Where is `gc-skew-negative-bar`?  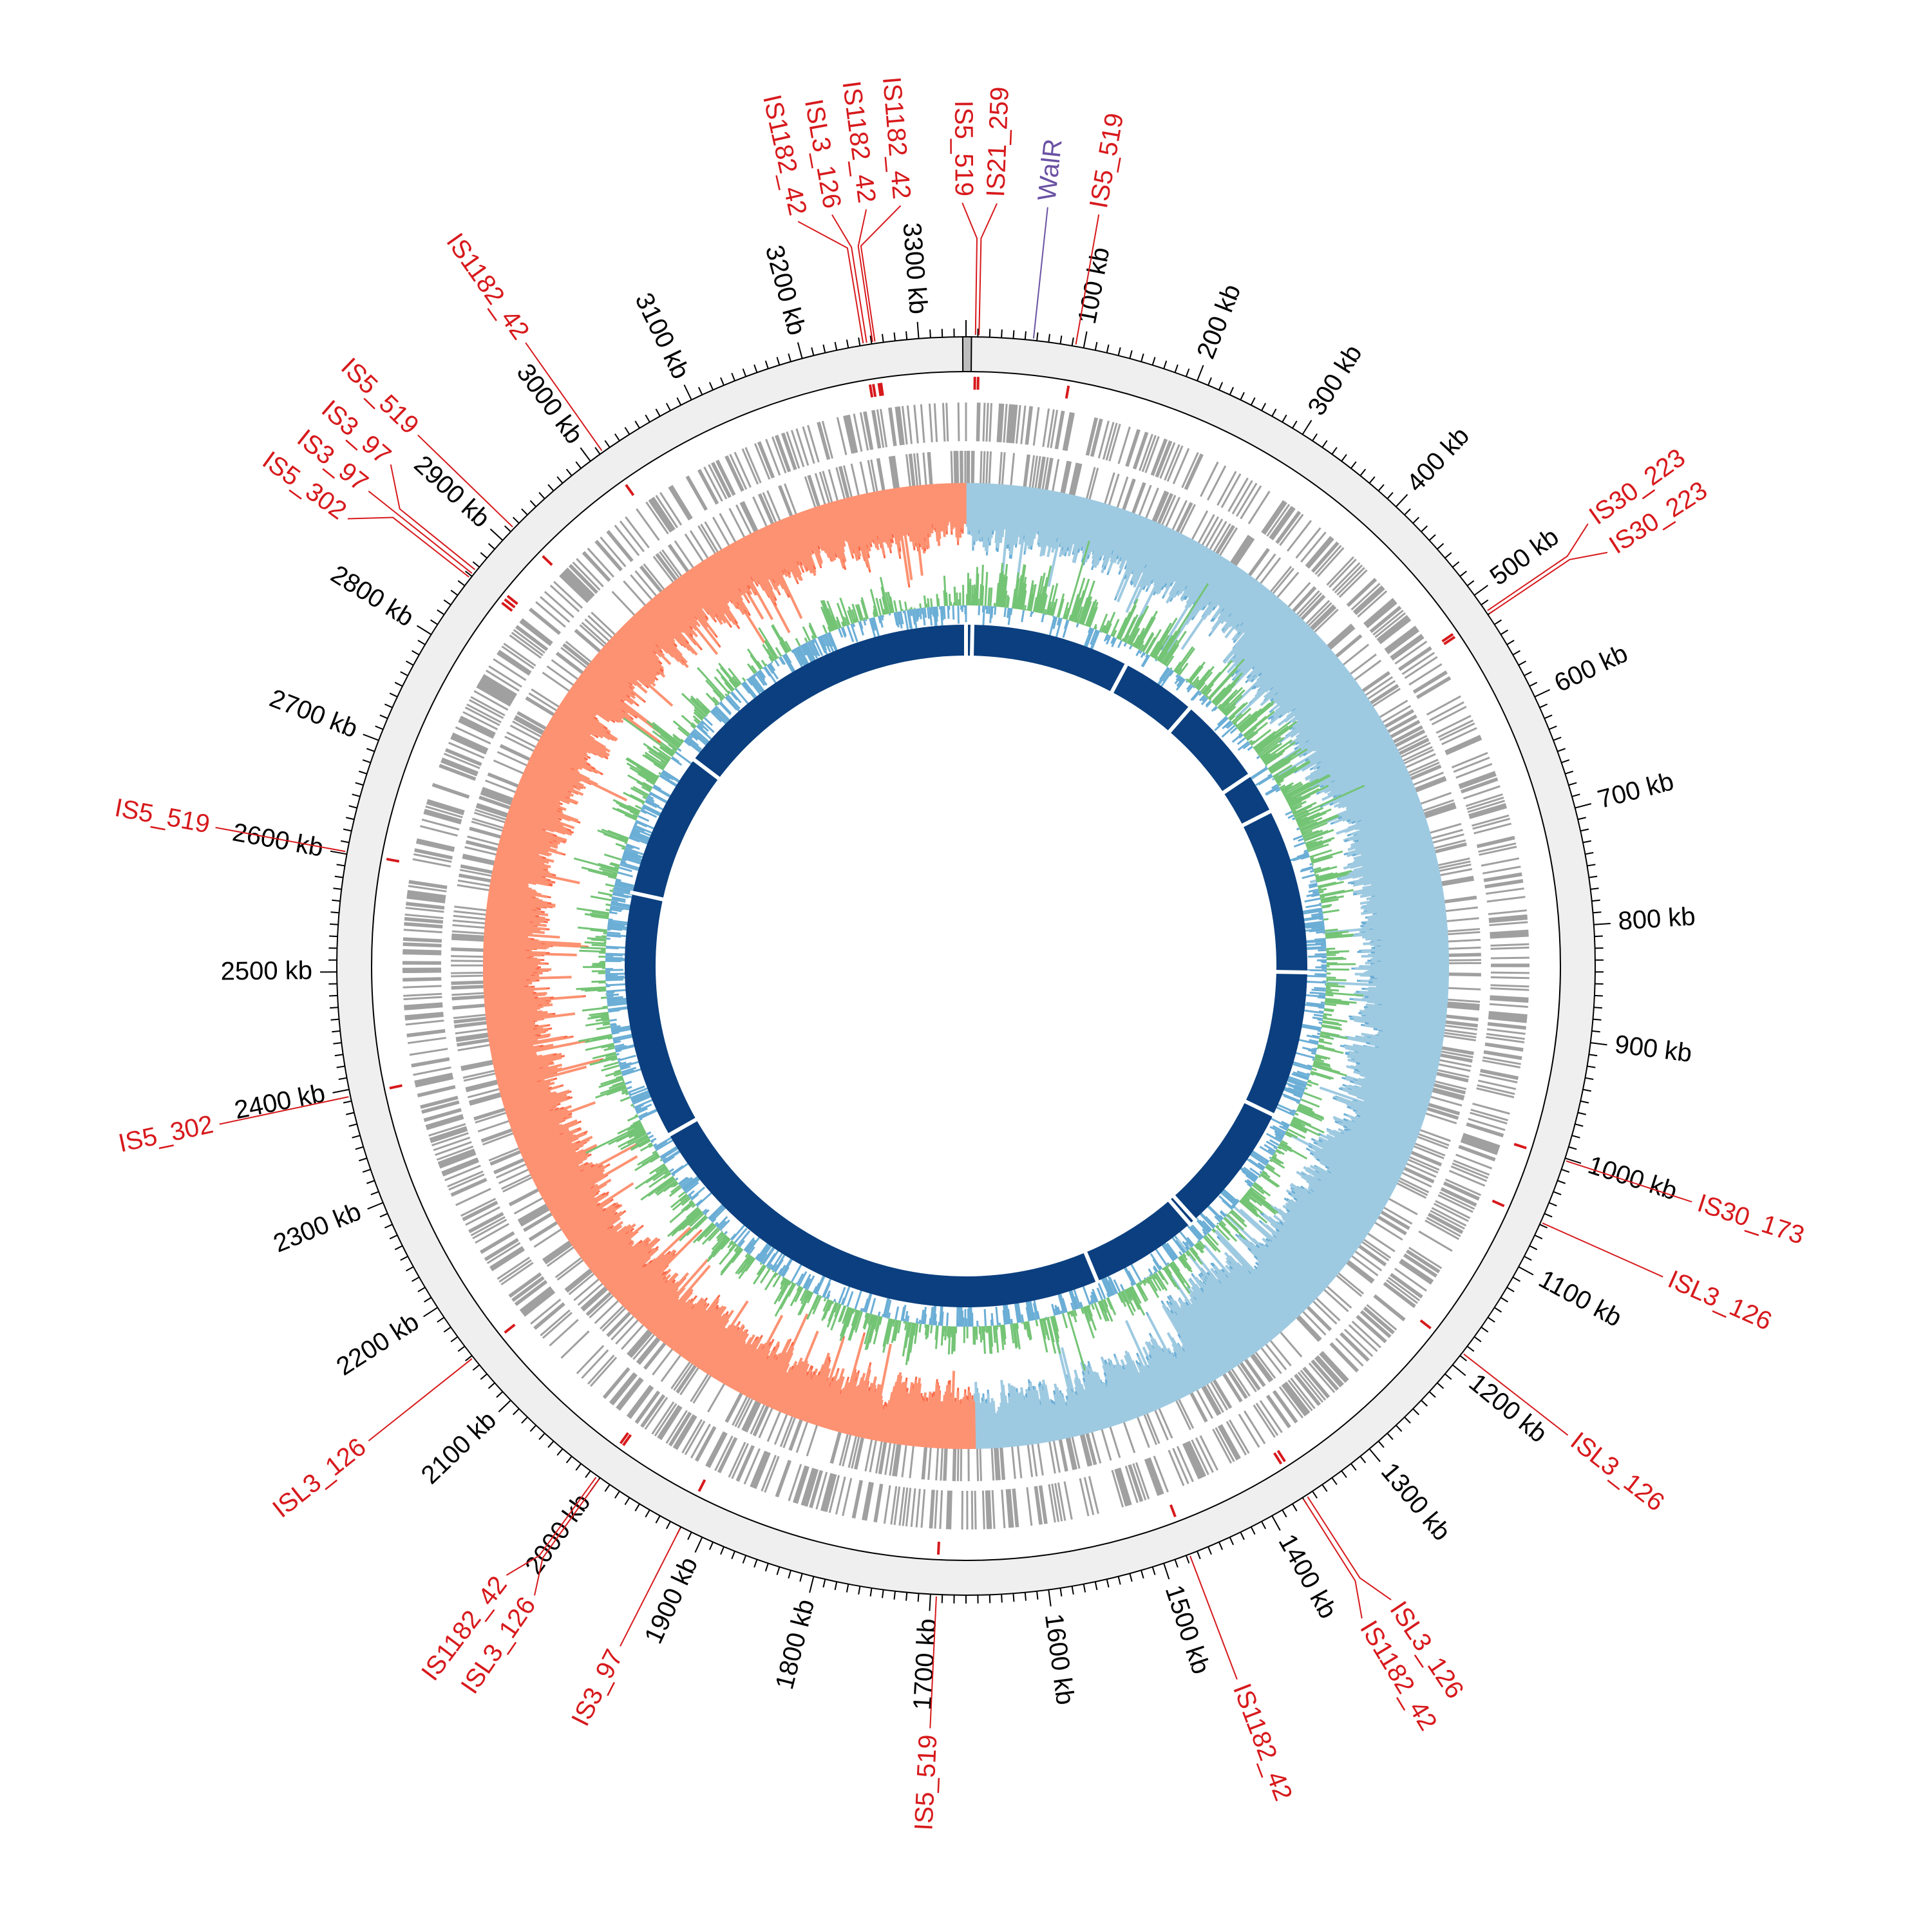 gc-skew-negative-bar is located at coordinates (678, 1294).